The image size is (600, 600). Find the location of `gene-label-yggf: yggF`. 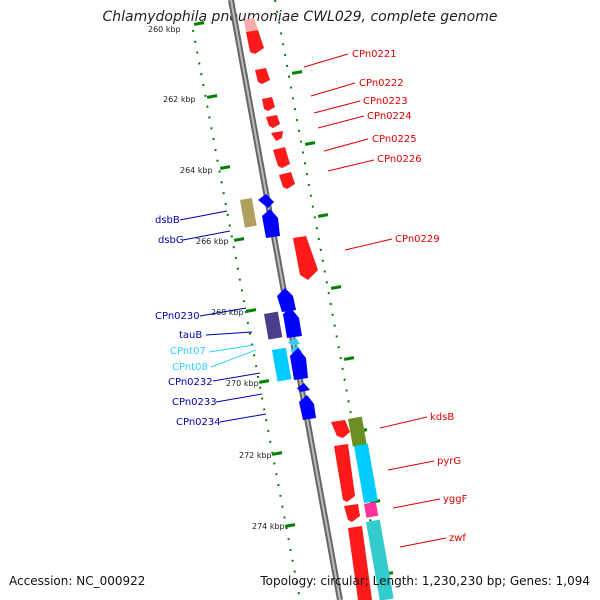

gene-label-yggf: yggF is located at coordinates (455, 499).